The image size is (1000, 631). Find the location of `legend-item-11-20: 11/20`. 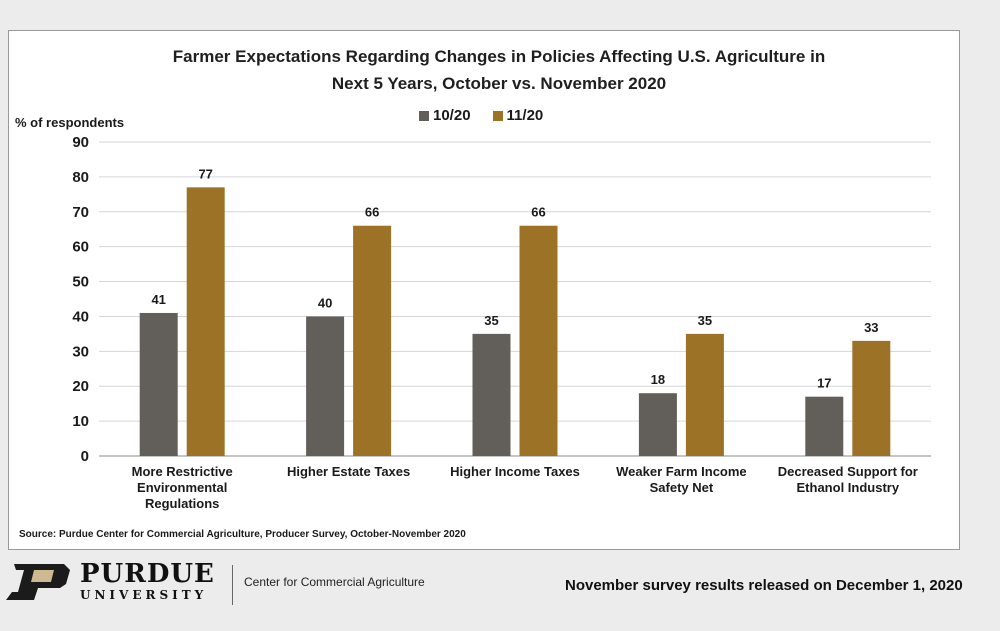

legend-item-11-20: 11/20 is located at coordinates (518, 115).